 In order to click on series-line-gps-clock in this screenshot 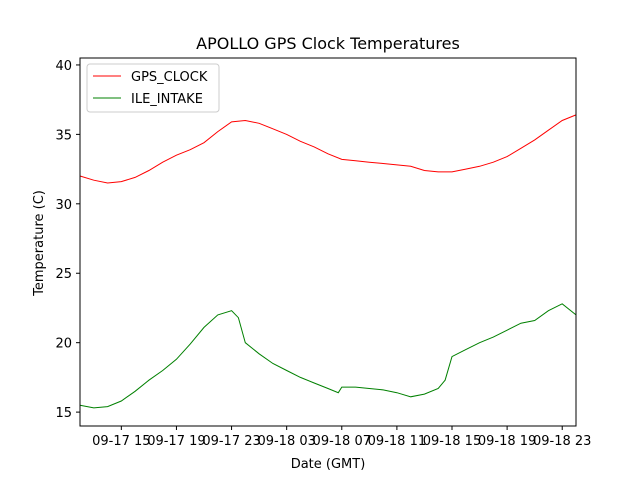, I will do `click(328, 149)`.